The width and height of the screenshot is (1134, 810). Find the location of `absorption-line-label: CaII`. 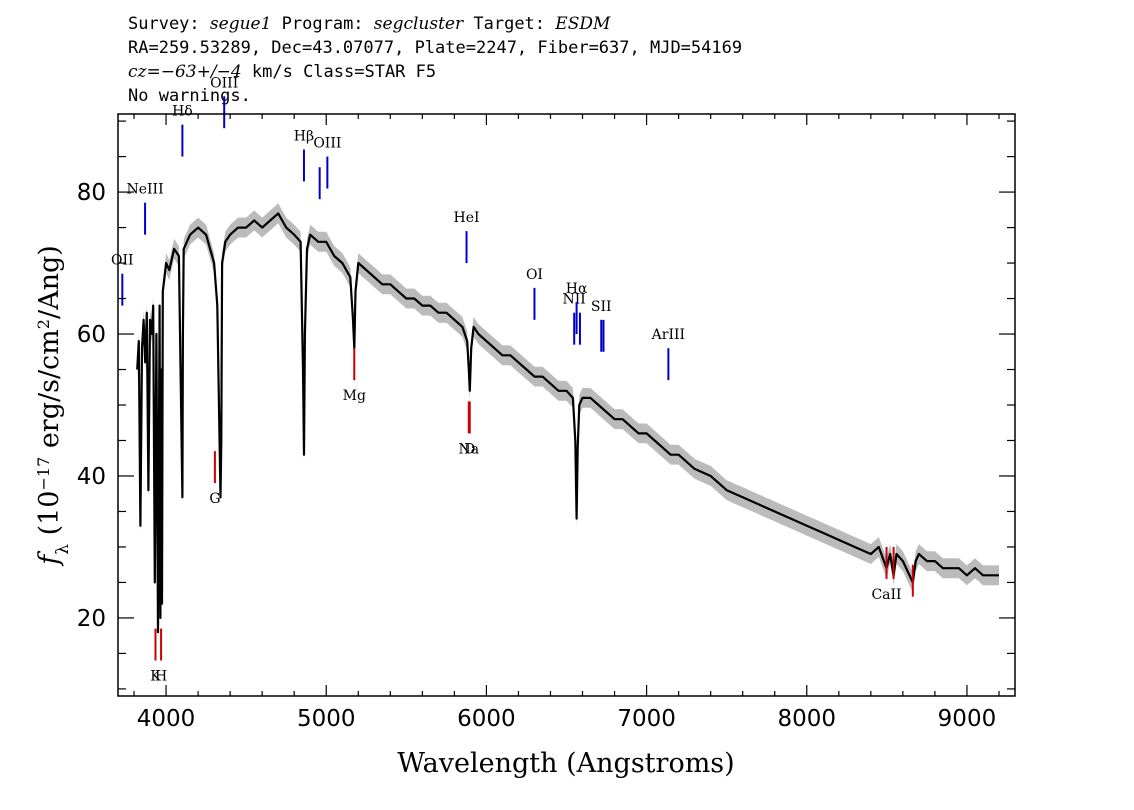

absorption-line-label: CaII is located at coordinates (886, 595).